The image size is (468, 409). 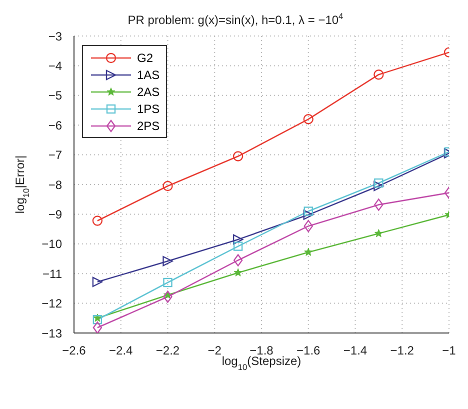 I want to click on y-tick-label: −13, so click(x=52, y=333).